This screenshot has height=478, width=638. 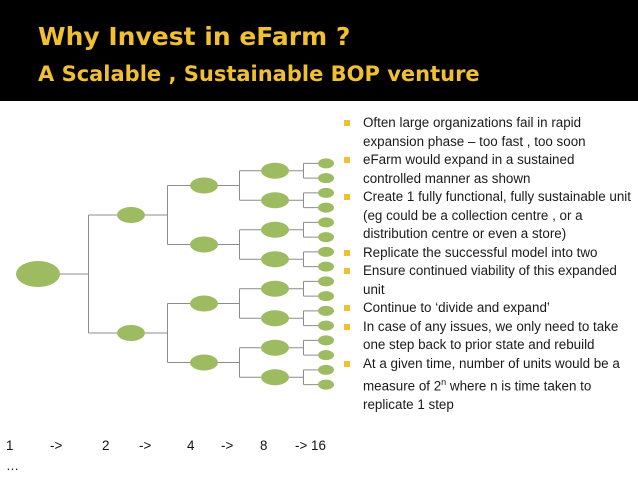 What do you see at coordinates (259, 74) in the screenshot?
I see `slide-subtitle: A Scalable , Sustainable BOP venture` at bounding box center [259, 74].